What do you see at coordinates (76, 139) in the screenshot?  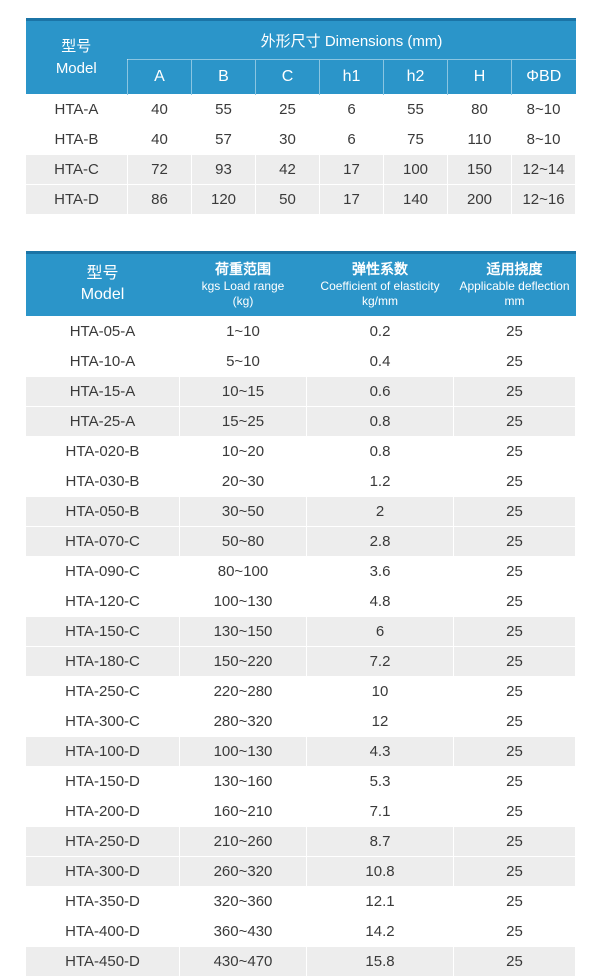 I see `model-cell: HTA-B` at bounding box center [76, 139].